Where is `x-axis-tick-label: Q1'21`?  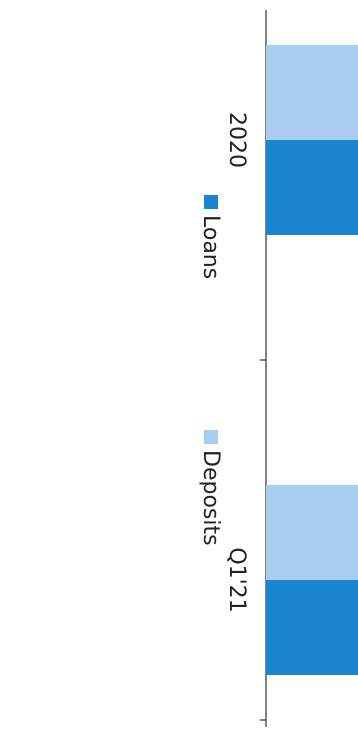
x-axis-tick-label: Q1'21 is located at coordinates (236, 579).